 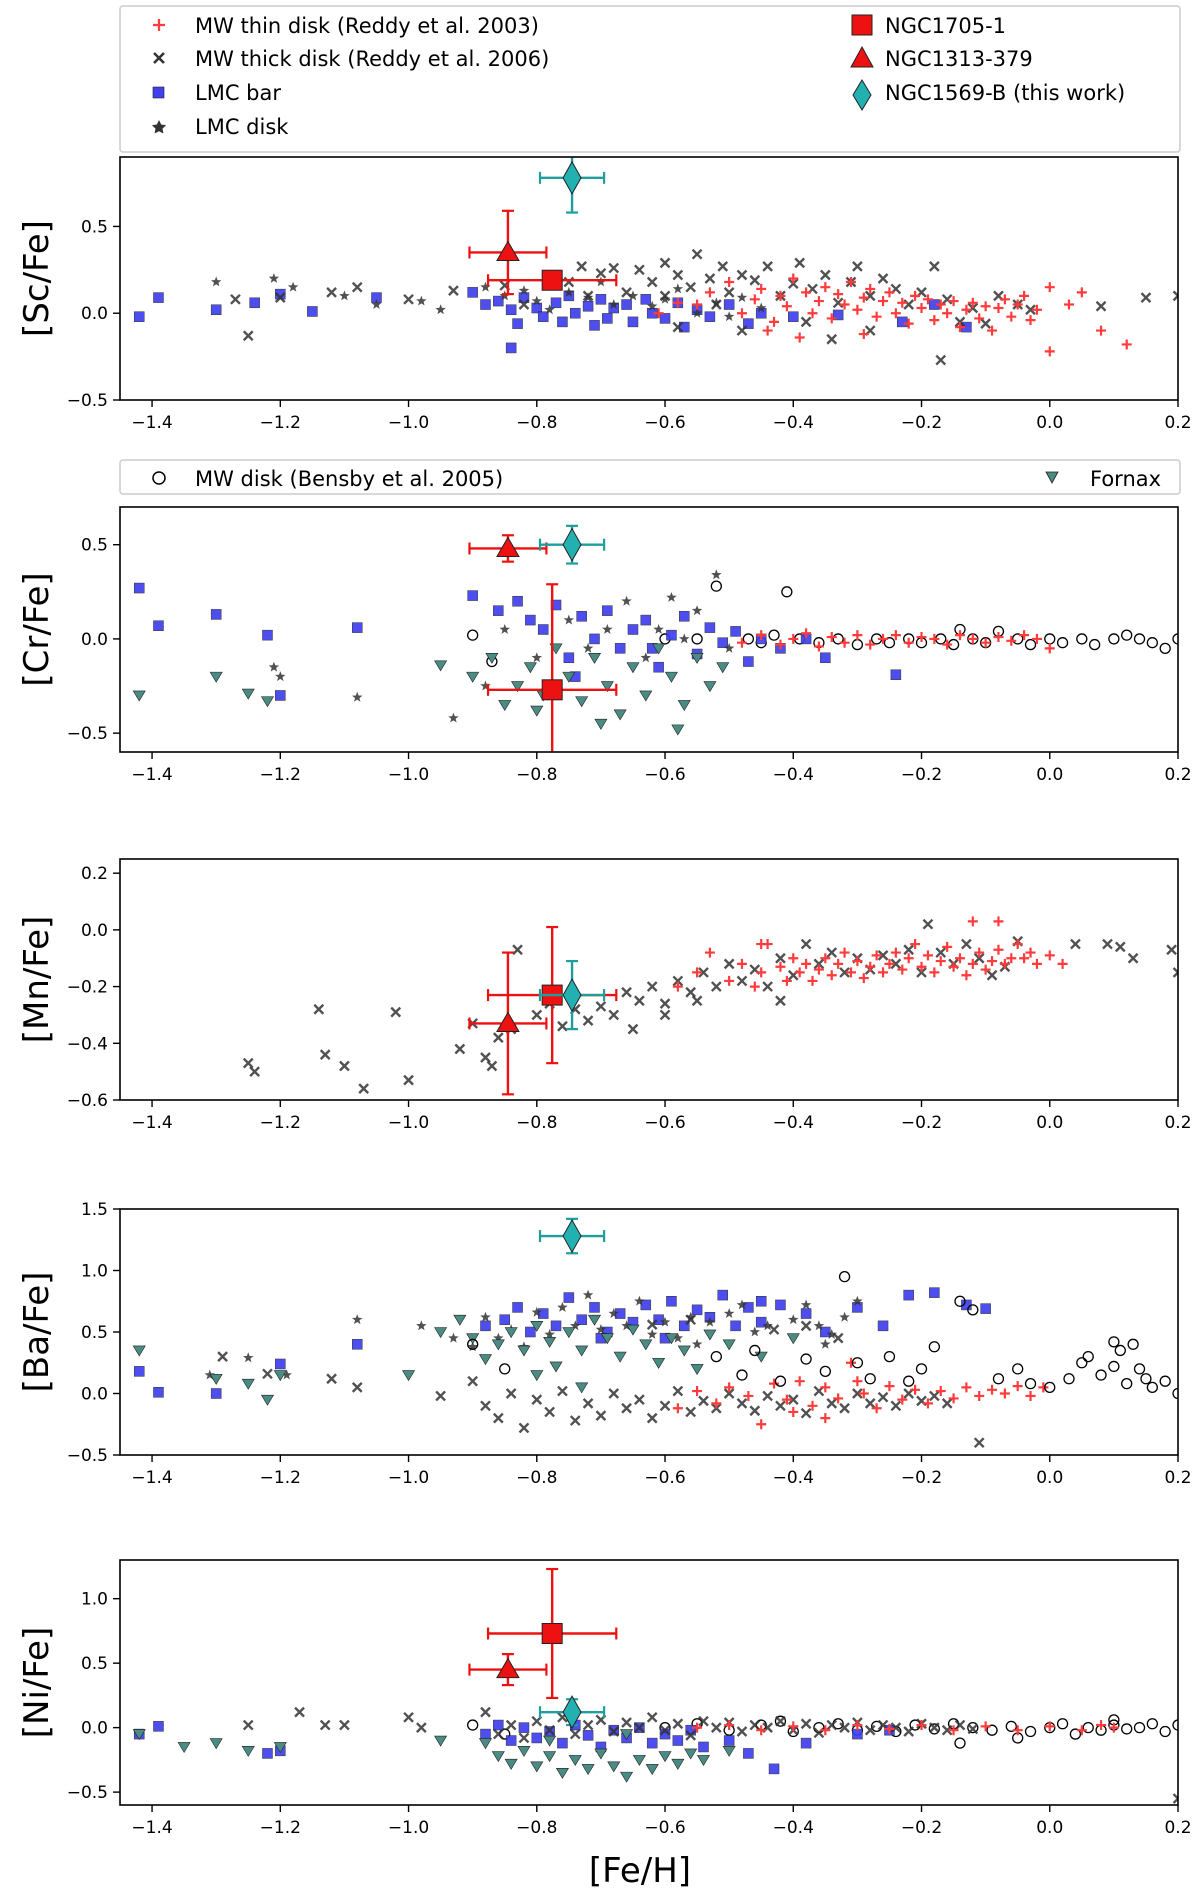 I want to click on legend-label: LMC disk, so click(x=242, y=127).